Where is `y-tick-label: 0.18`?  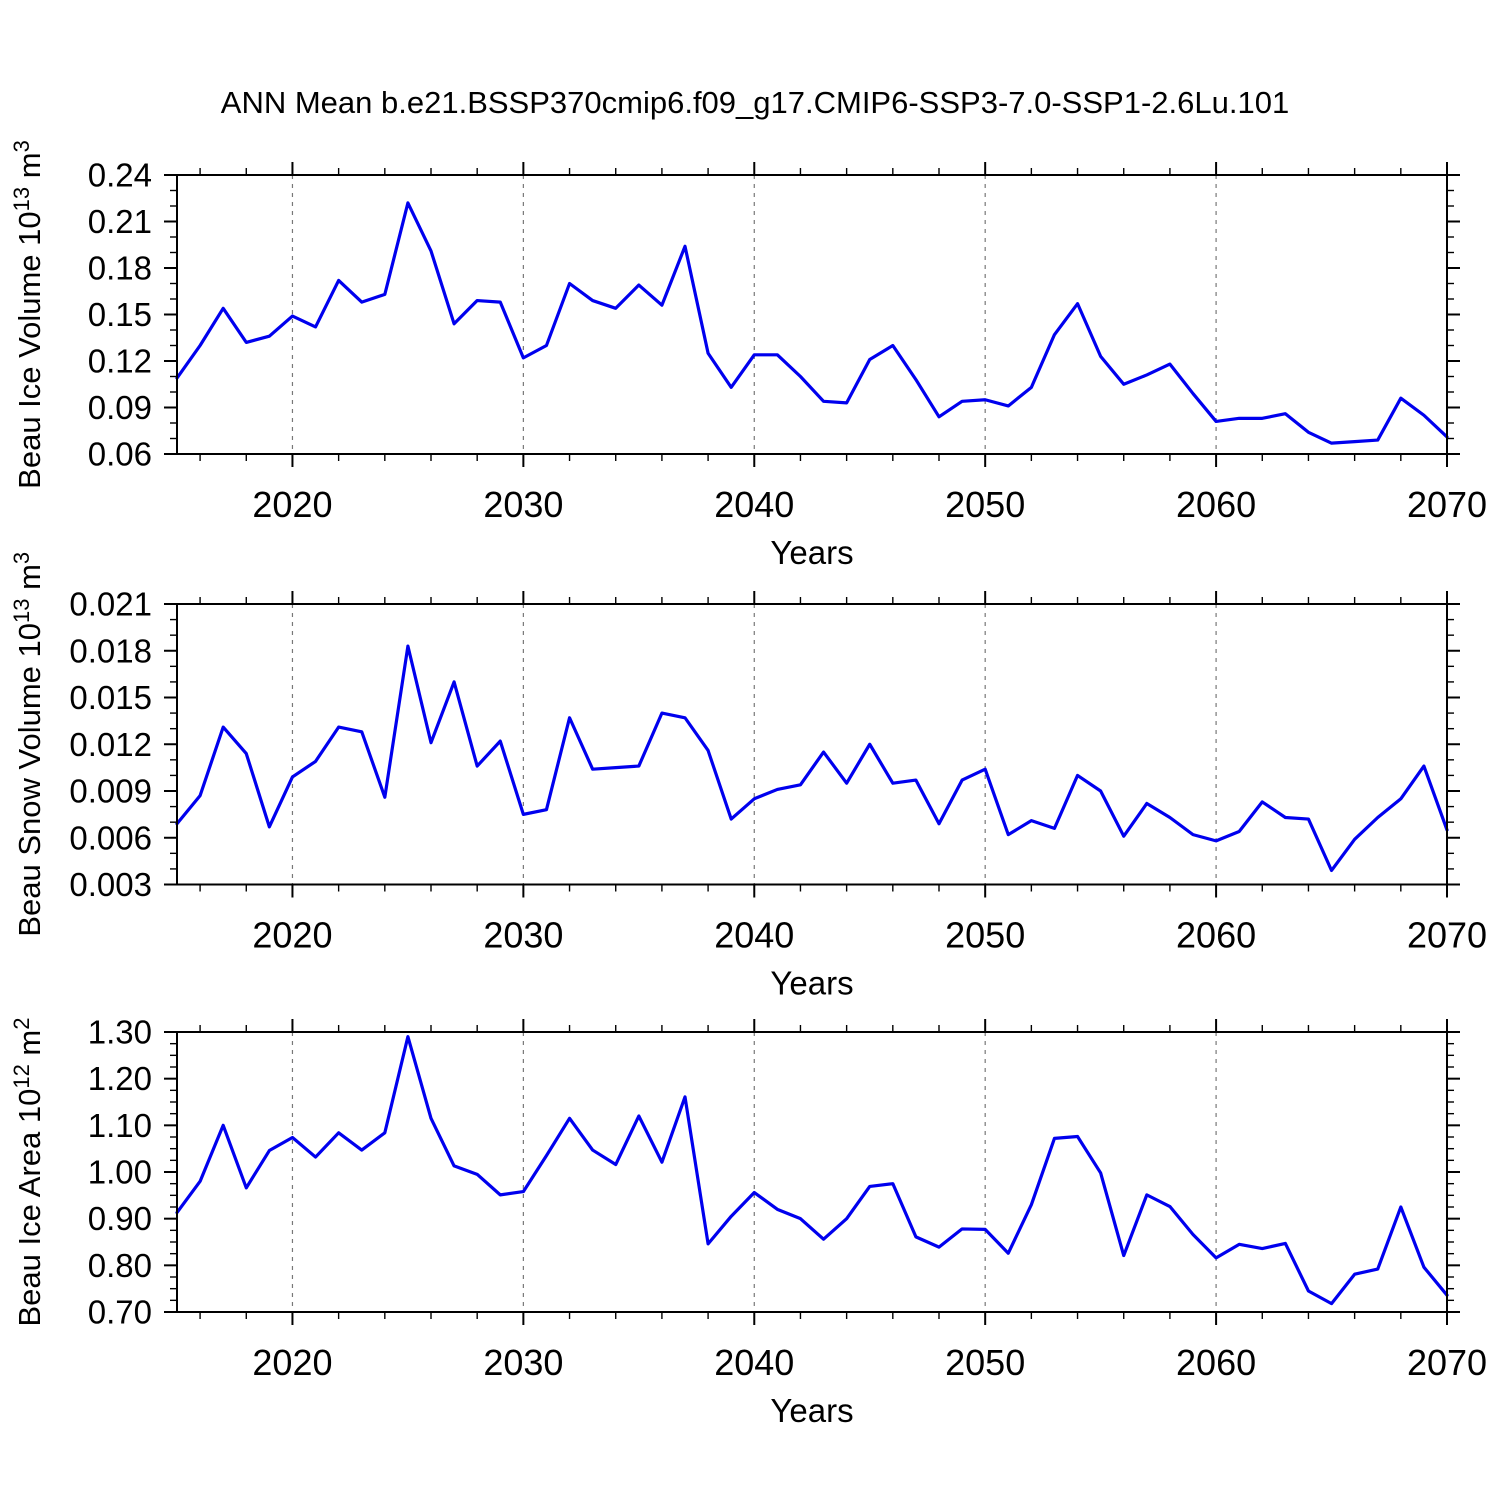 y-tick-label: 0.18 is located at coordinates (120, 268).